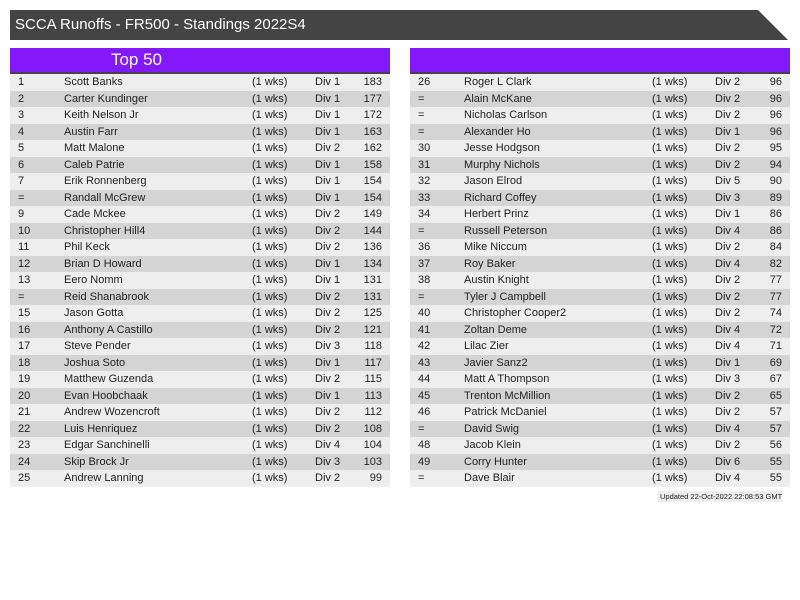 This screenshot has height=600, width=800. Describe the element at coordinates (372, 197) in the screenshot. I see `points: 154` at that location.